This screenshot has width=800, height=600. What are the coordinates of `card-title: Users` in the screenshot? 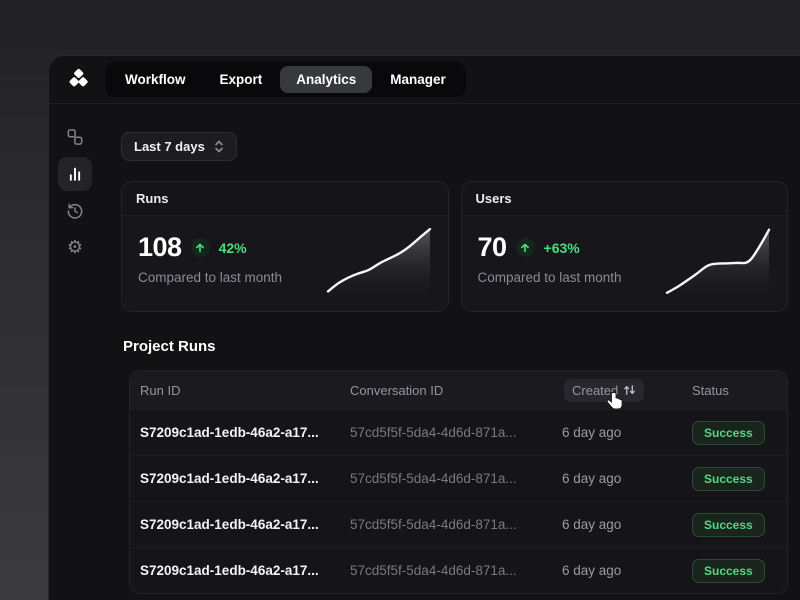 It's located at (624, 199).